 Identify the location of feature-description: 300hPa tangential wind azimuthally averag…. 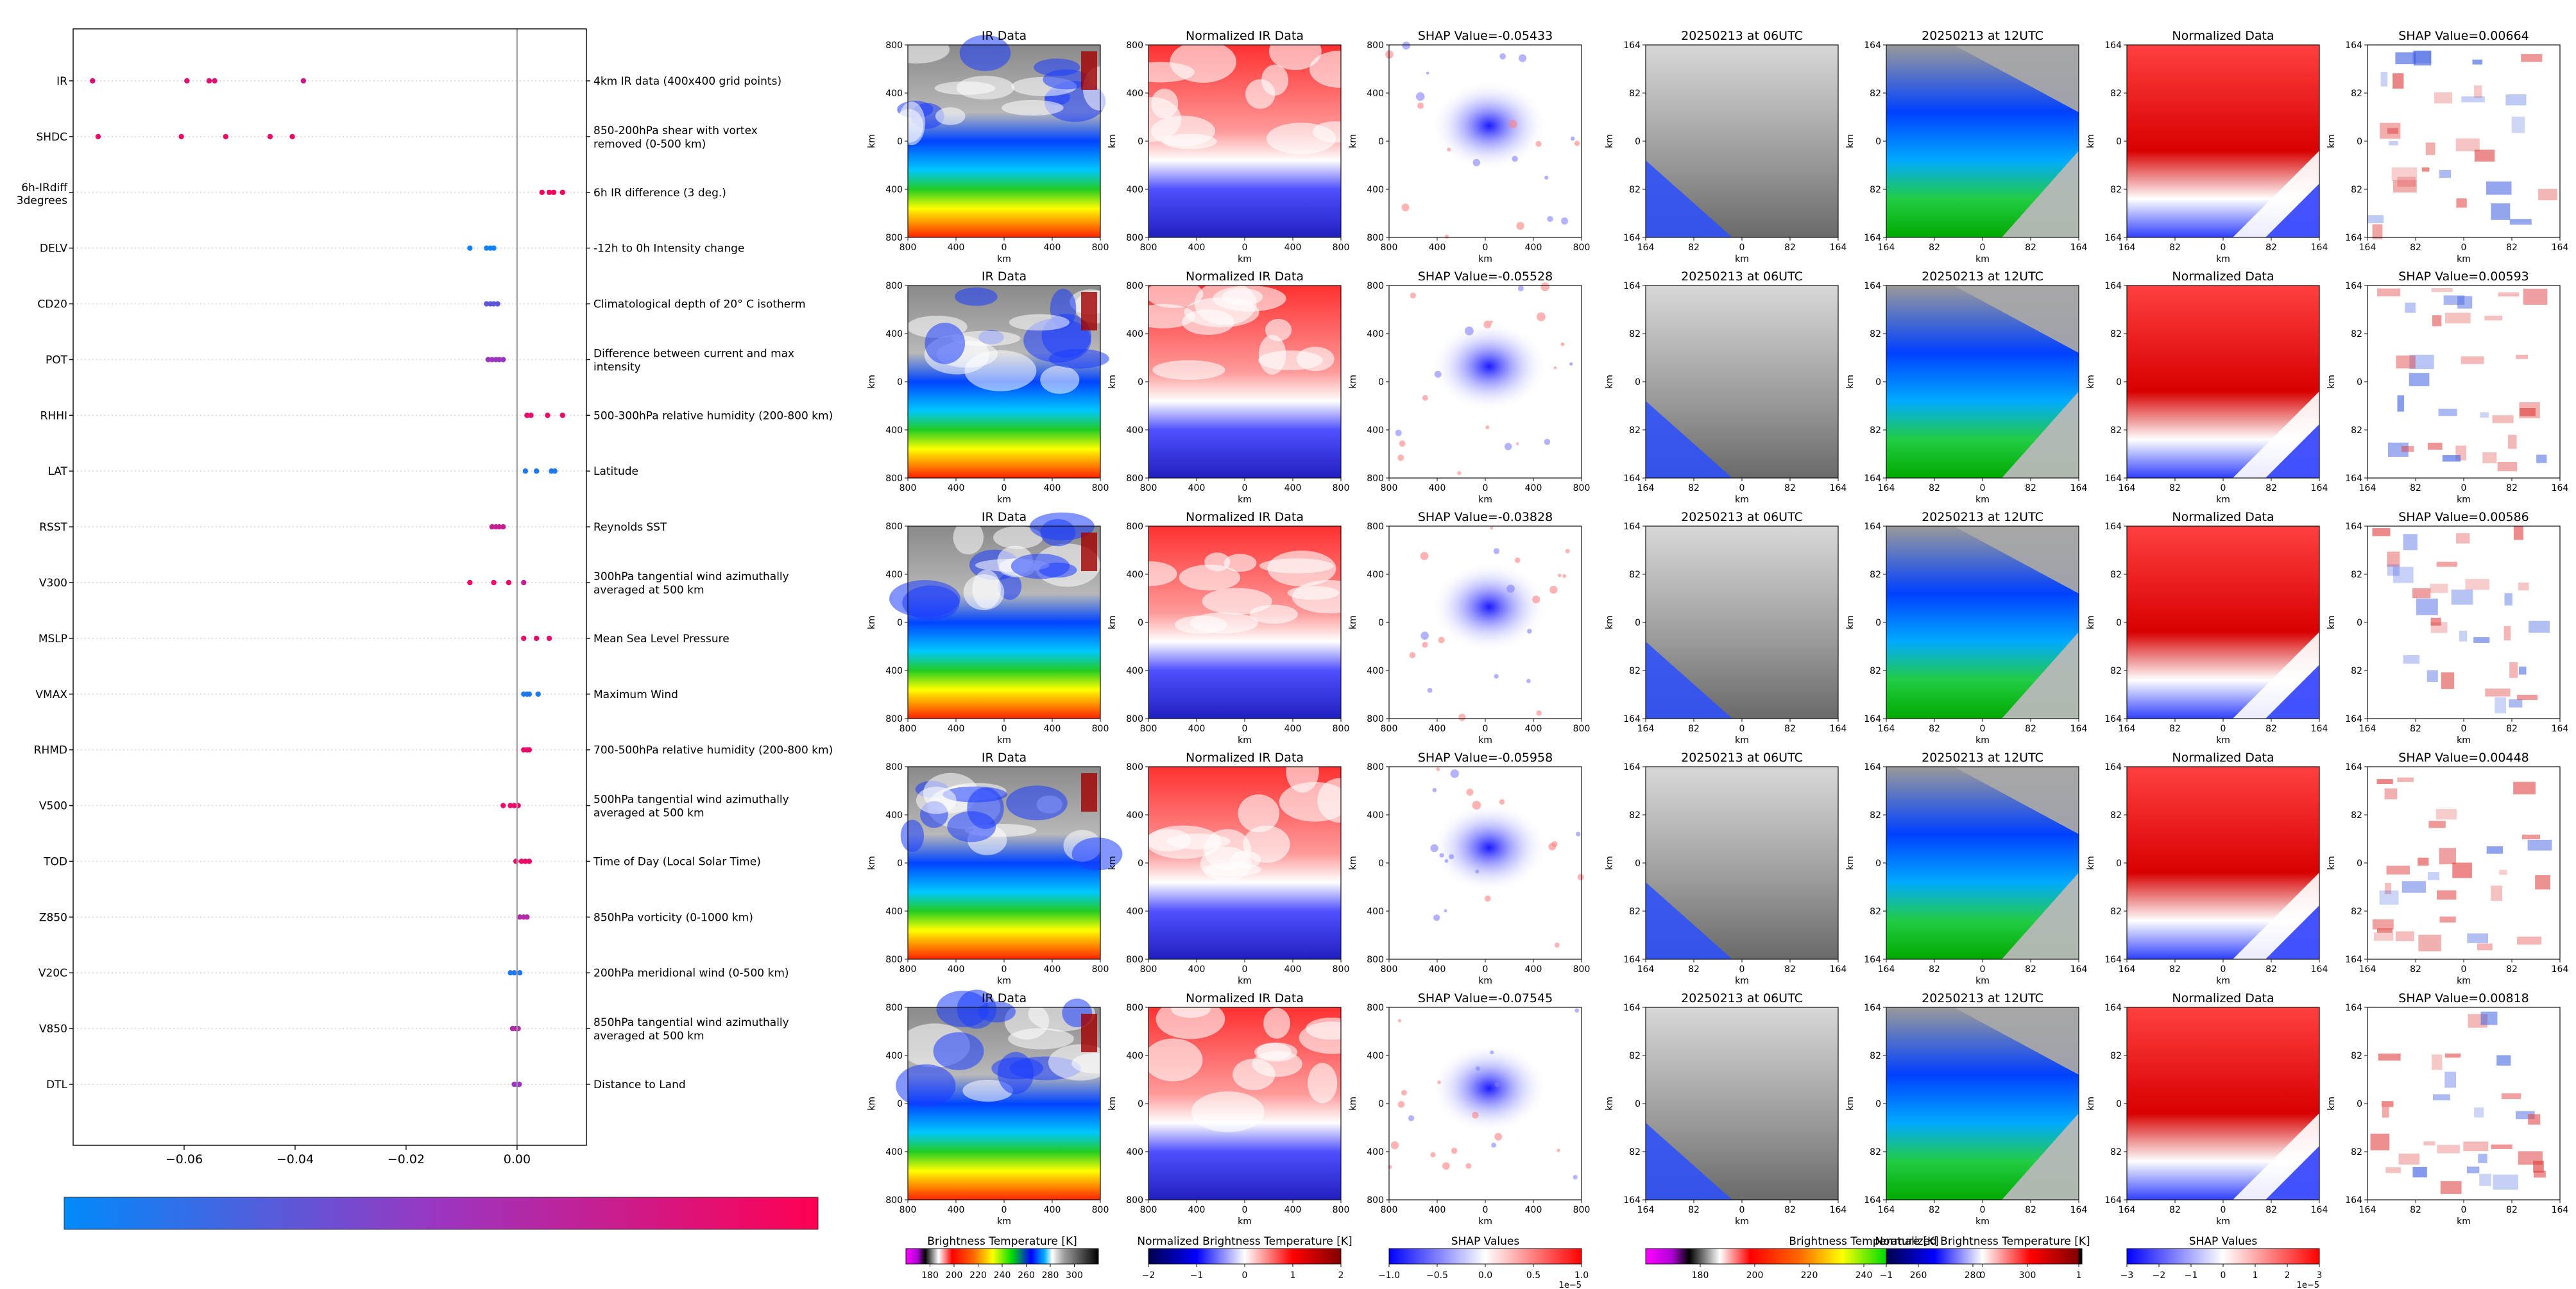
(691, 583).